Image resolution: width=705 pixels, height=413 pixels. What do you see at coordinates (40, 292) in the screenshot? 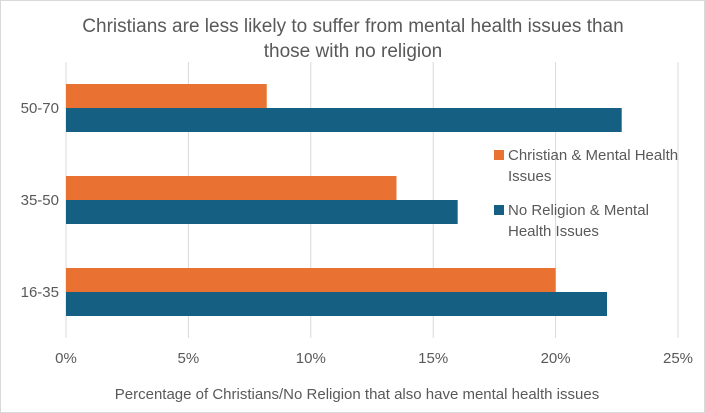
I see `y-tick-label: 16-35` at bounding box center [40, 292].